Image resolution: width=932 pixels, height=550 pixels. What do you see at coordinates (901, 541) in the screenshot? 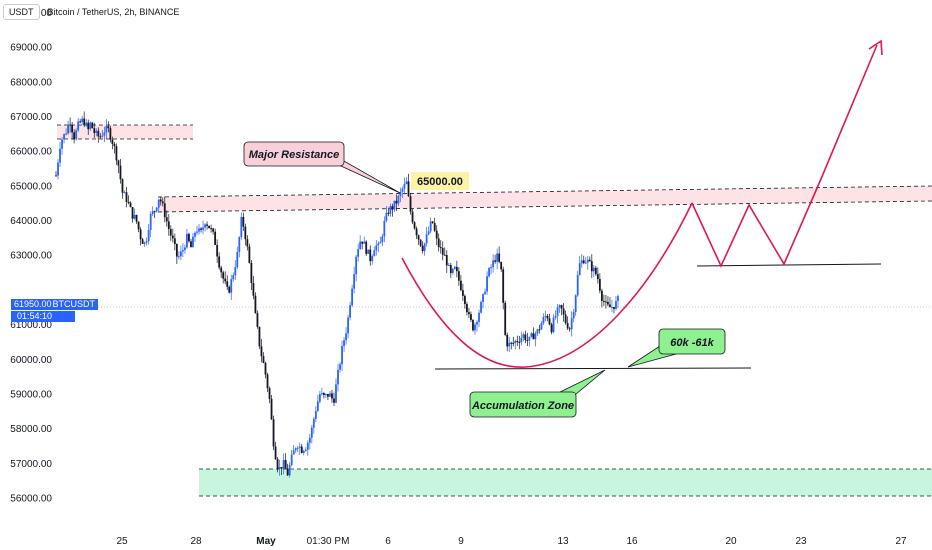
I see `x-tick-label: 27` at bounding box center [901, 541].